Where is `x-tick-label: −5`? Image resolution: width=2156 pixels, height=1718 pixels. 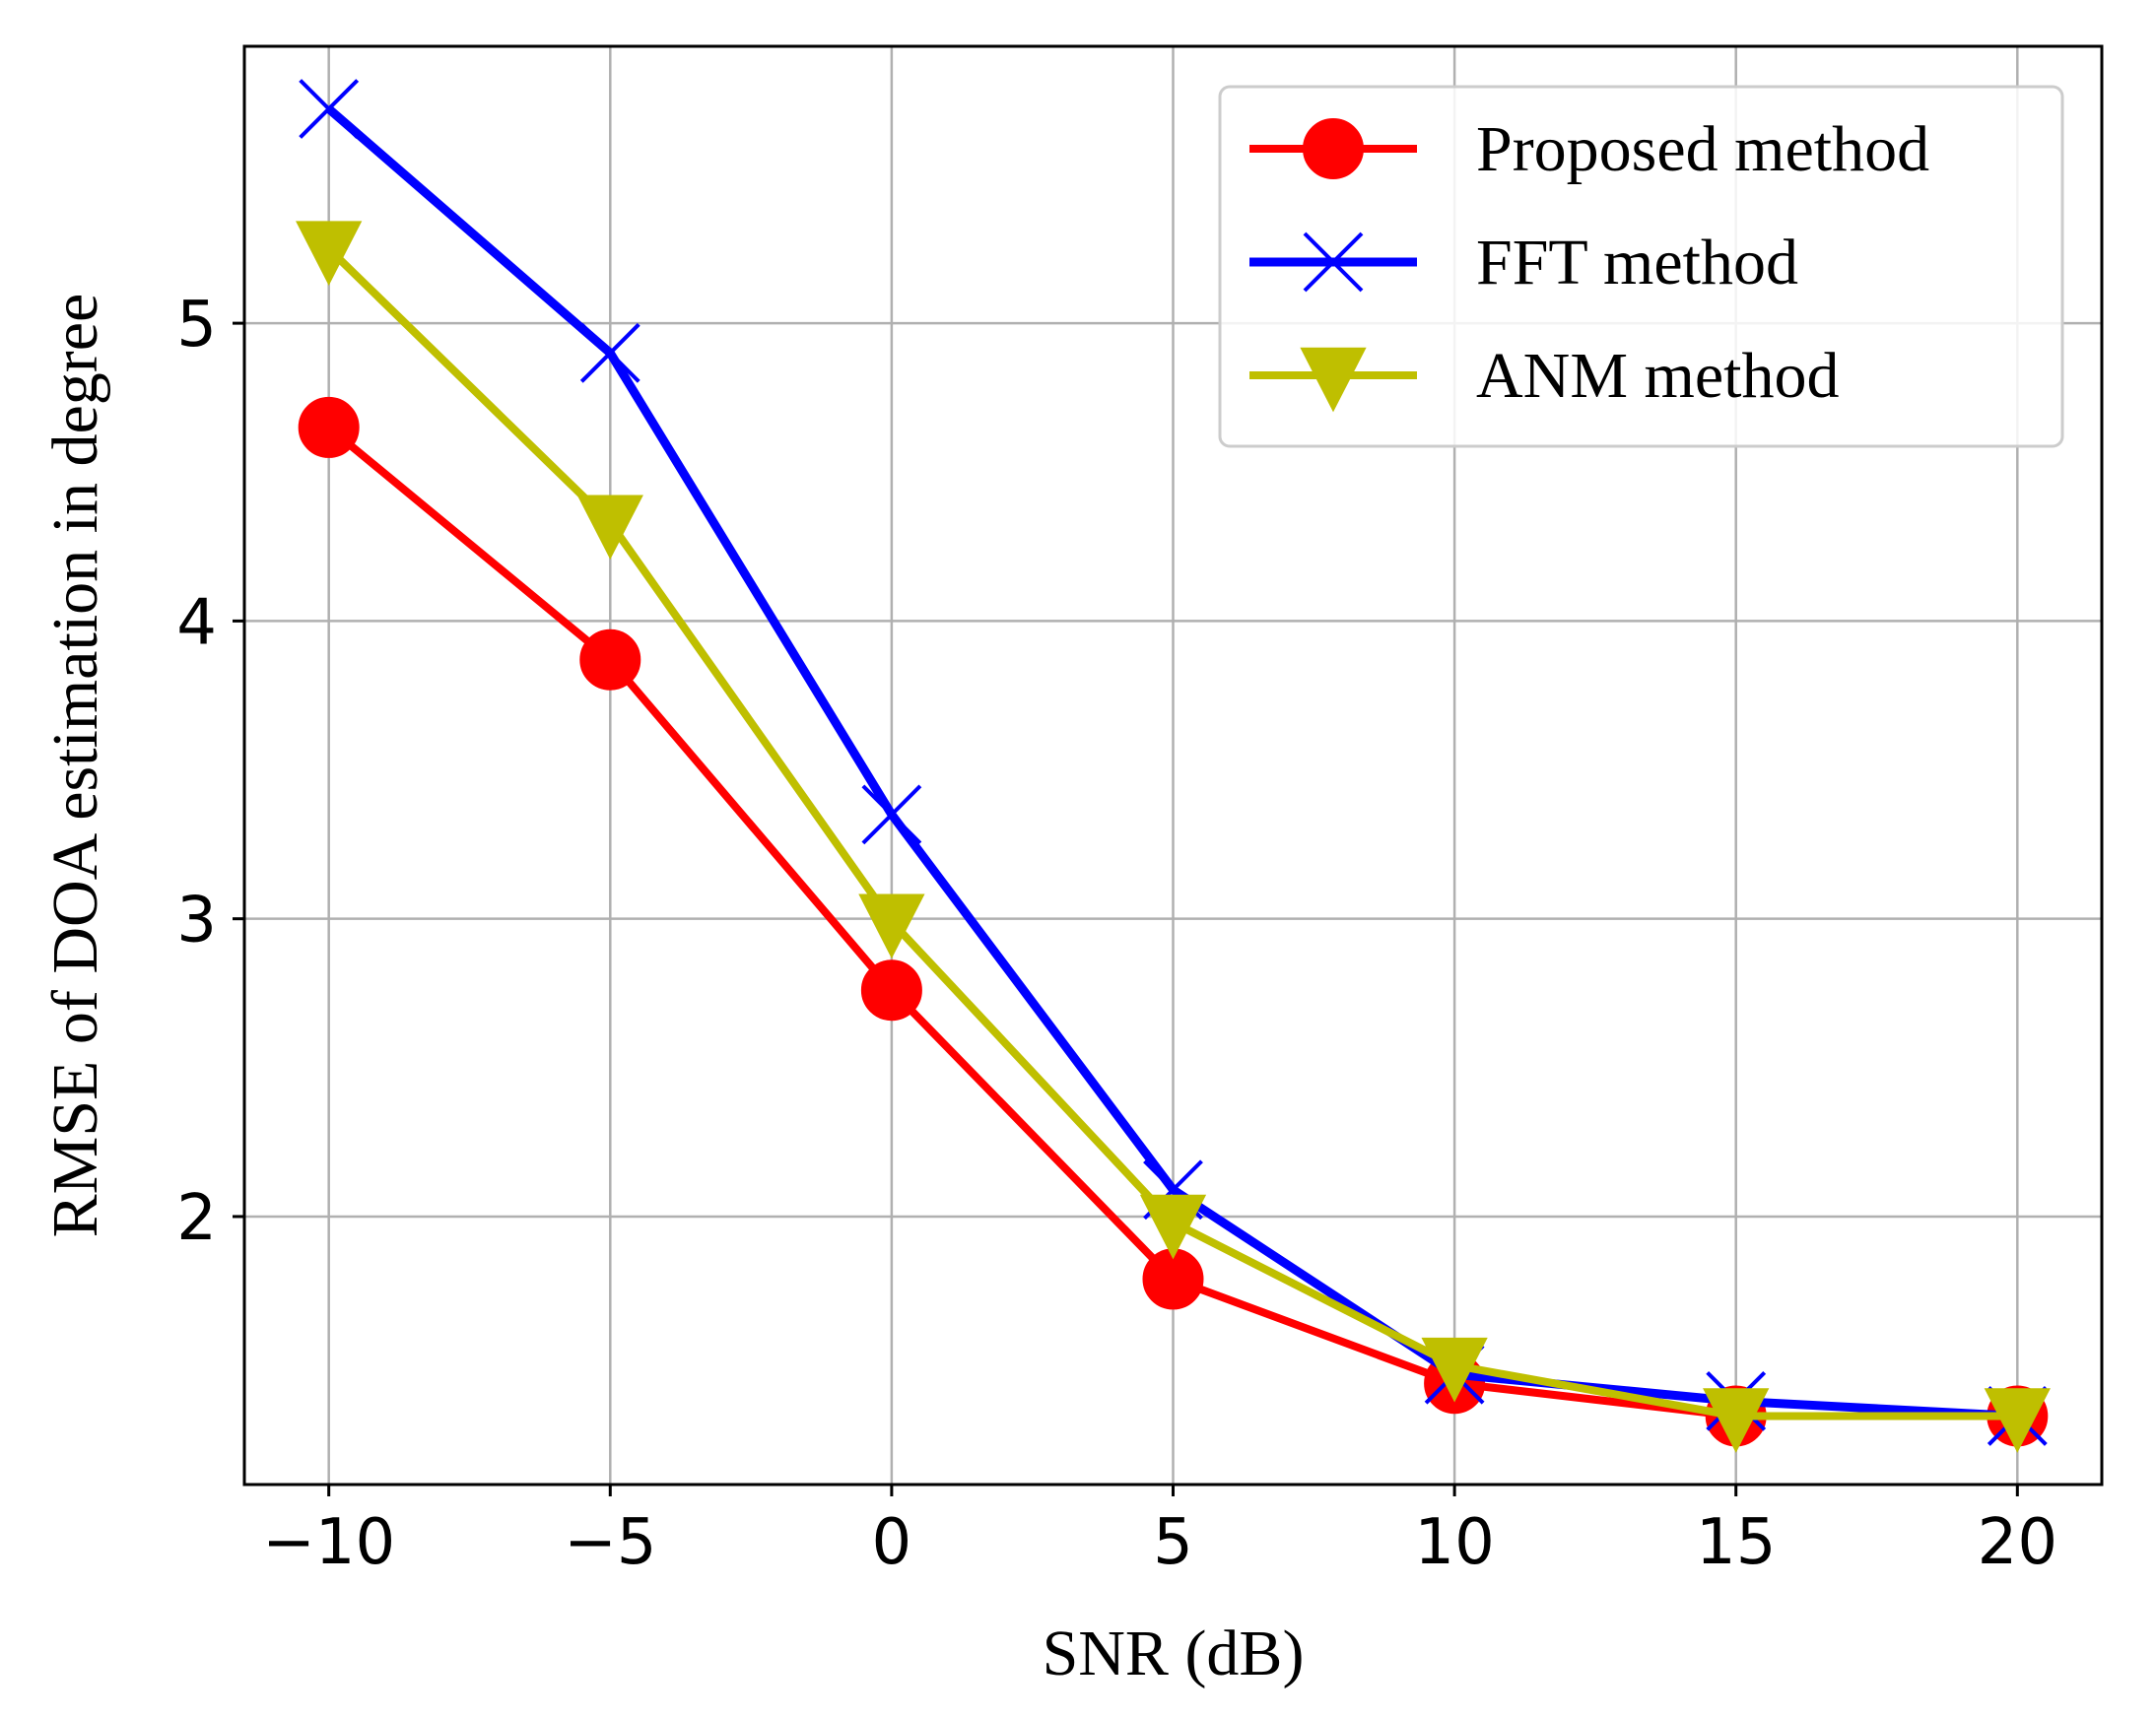 x-tick-label: −5 is located at coordinates (610, 1542).